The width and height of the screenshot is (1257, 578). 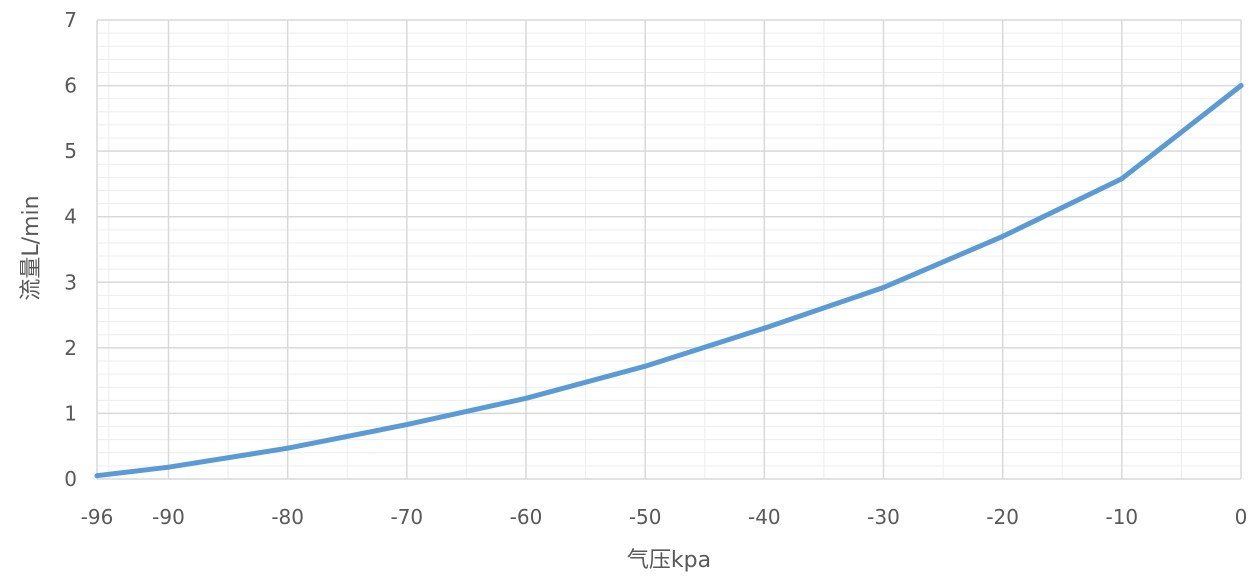 I want to click on y-tick-label: 3, so click(x=70, y=282).